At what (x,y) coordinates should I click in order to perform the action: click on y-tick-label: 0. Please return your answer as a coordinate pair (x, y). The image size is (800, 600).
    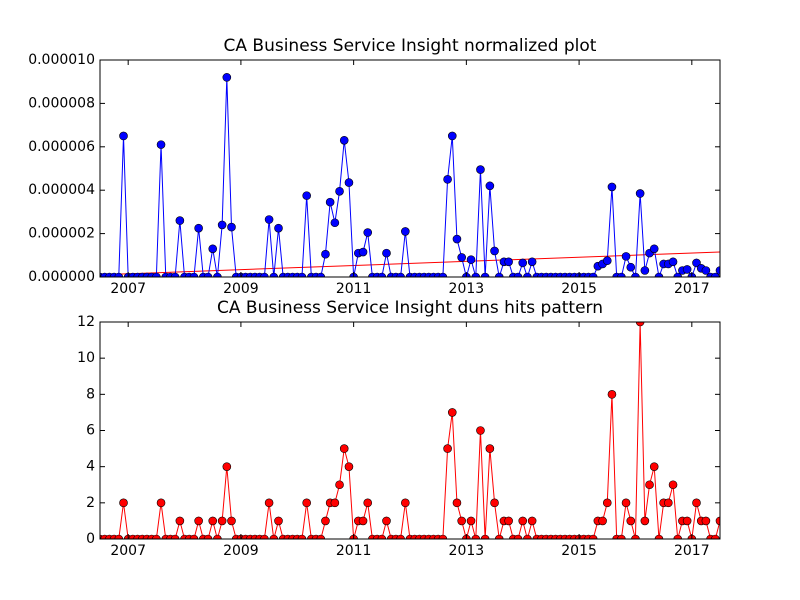
    Looking at the image, I should click on (90, 539).